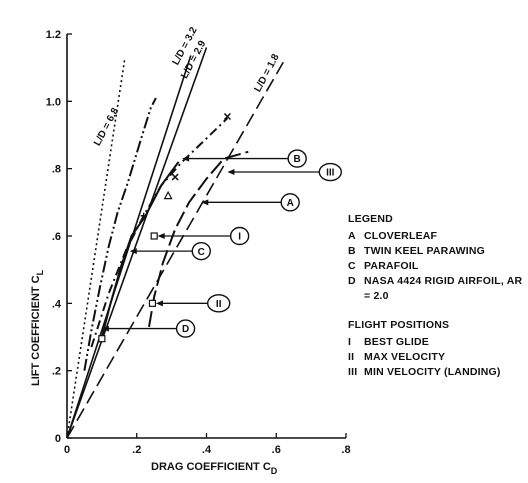 The width and height of the screenshot is (528, 483). I want to click on y-axis-title-main: LIFT COEFFICIENT C, so click(36, 330).